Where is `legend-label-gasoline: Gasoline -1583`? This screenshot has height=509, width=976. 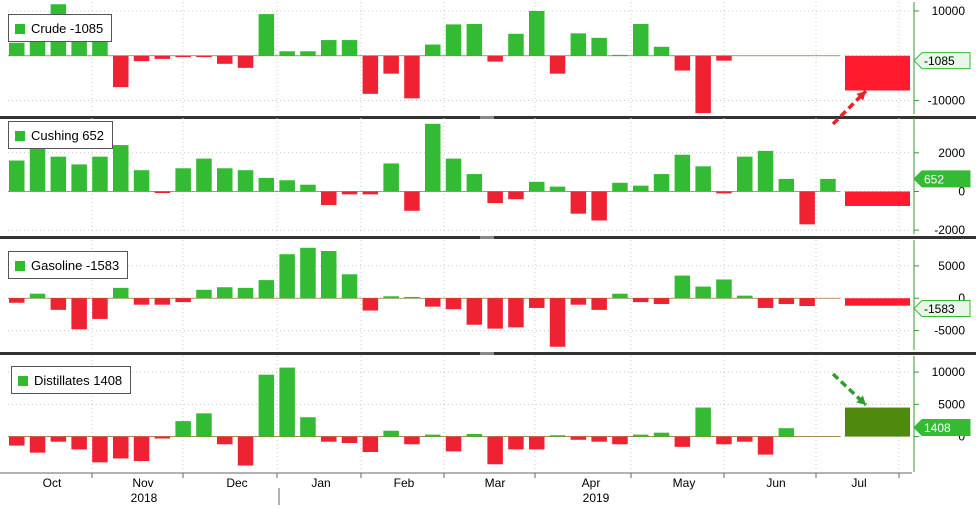
legend-label-gasoline: Gasoline -1583 is located at coordinates (75, 265).